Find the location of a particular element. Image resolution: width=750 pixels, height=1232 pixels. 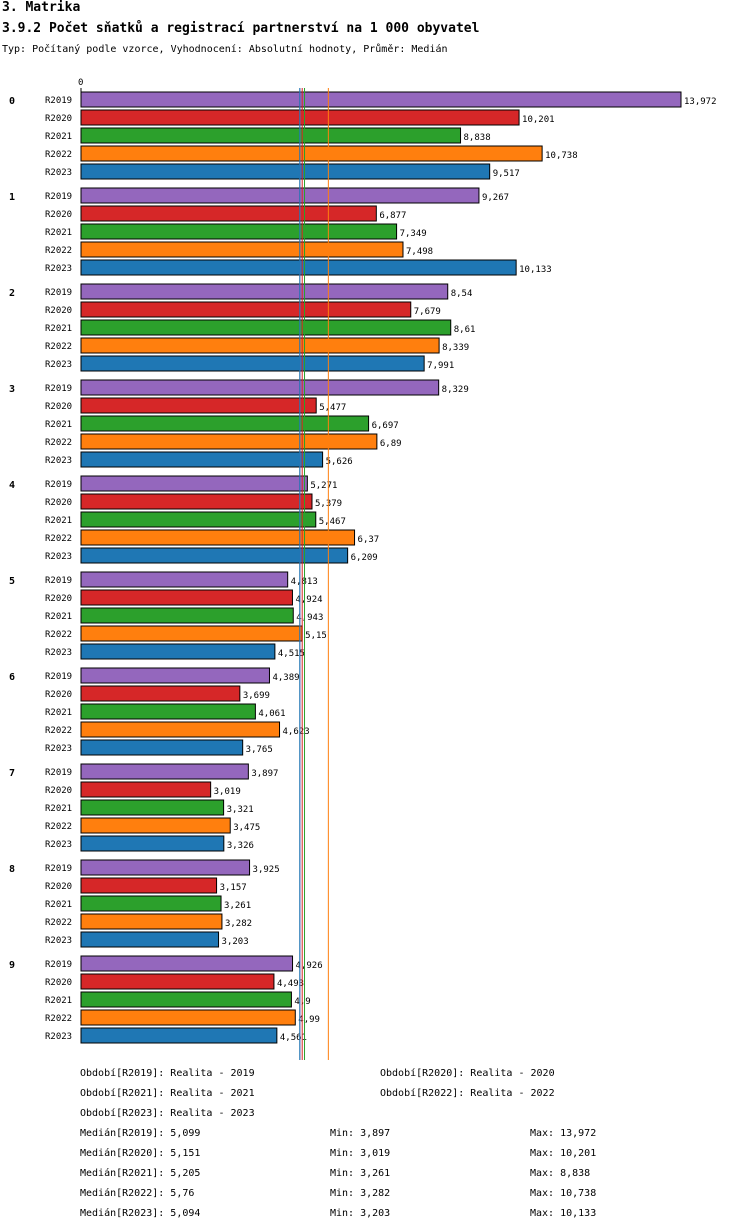

data-label-5-r2022: 5,15 is located at coordinates (316, 636).